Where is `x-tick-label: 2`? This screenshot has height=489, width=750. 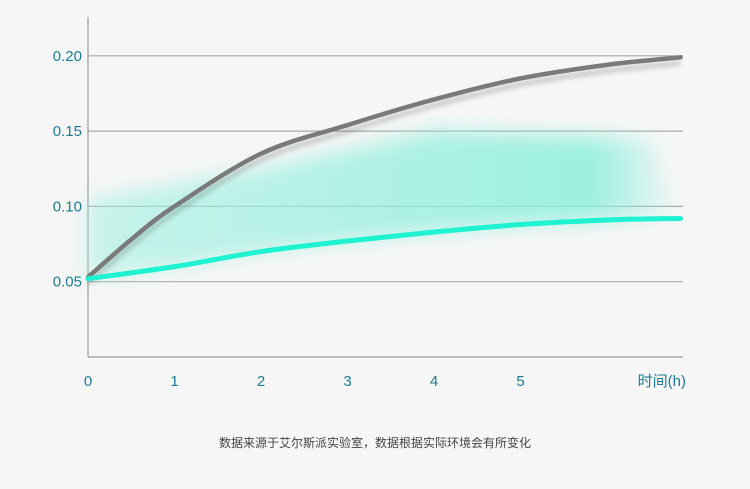
x-tick-label: 2 is located at coordinates (261, 381).